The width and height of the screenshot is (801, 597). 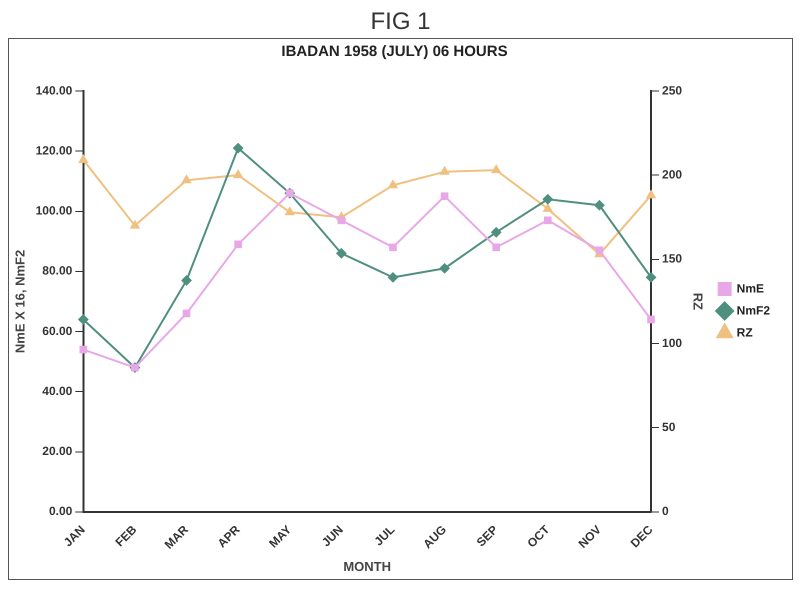 I want to click on y2-tick-label: 150, so click(x=672, y=259).